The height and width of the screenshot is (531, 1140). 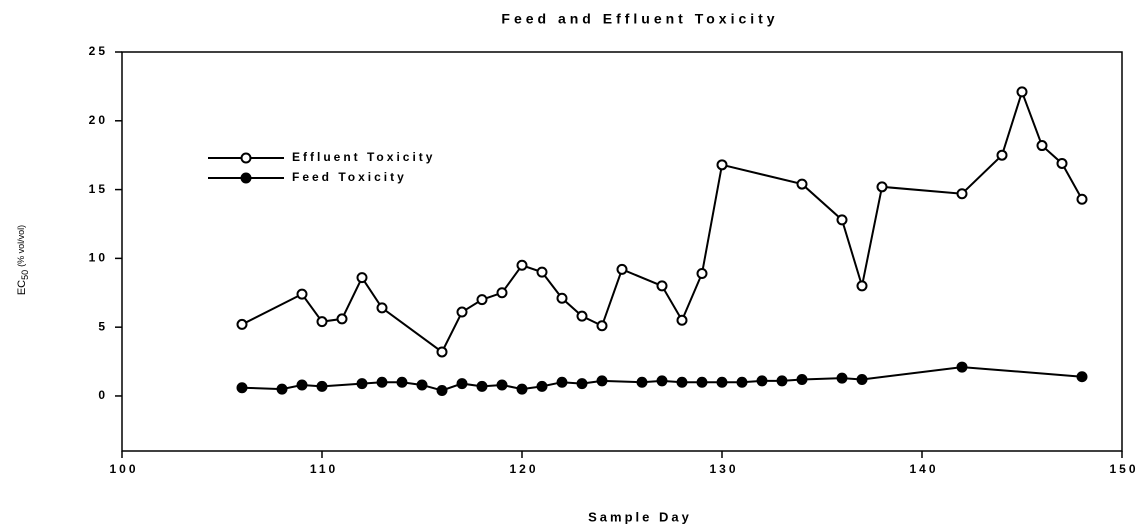 What do you see at coordinates (103, 395) in the screenshot?
I see `y-tick-label: 0` at bounding box center [103, 395].